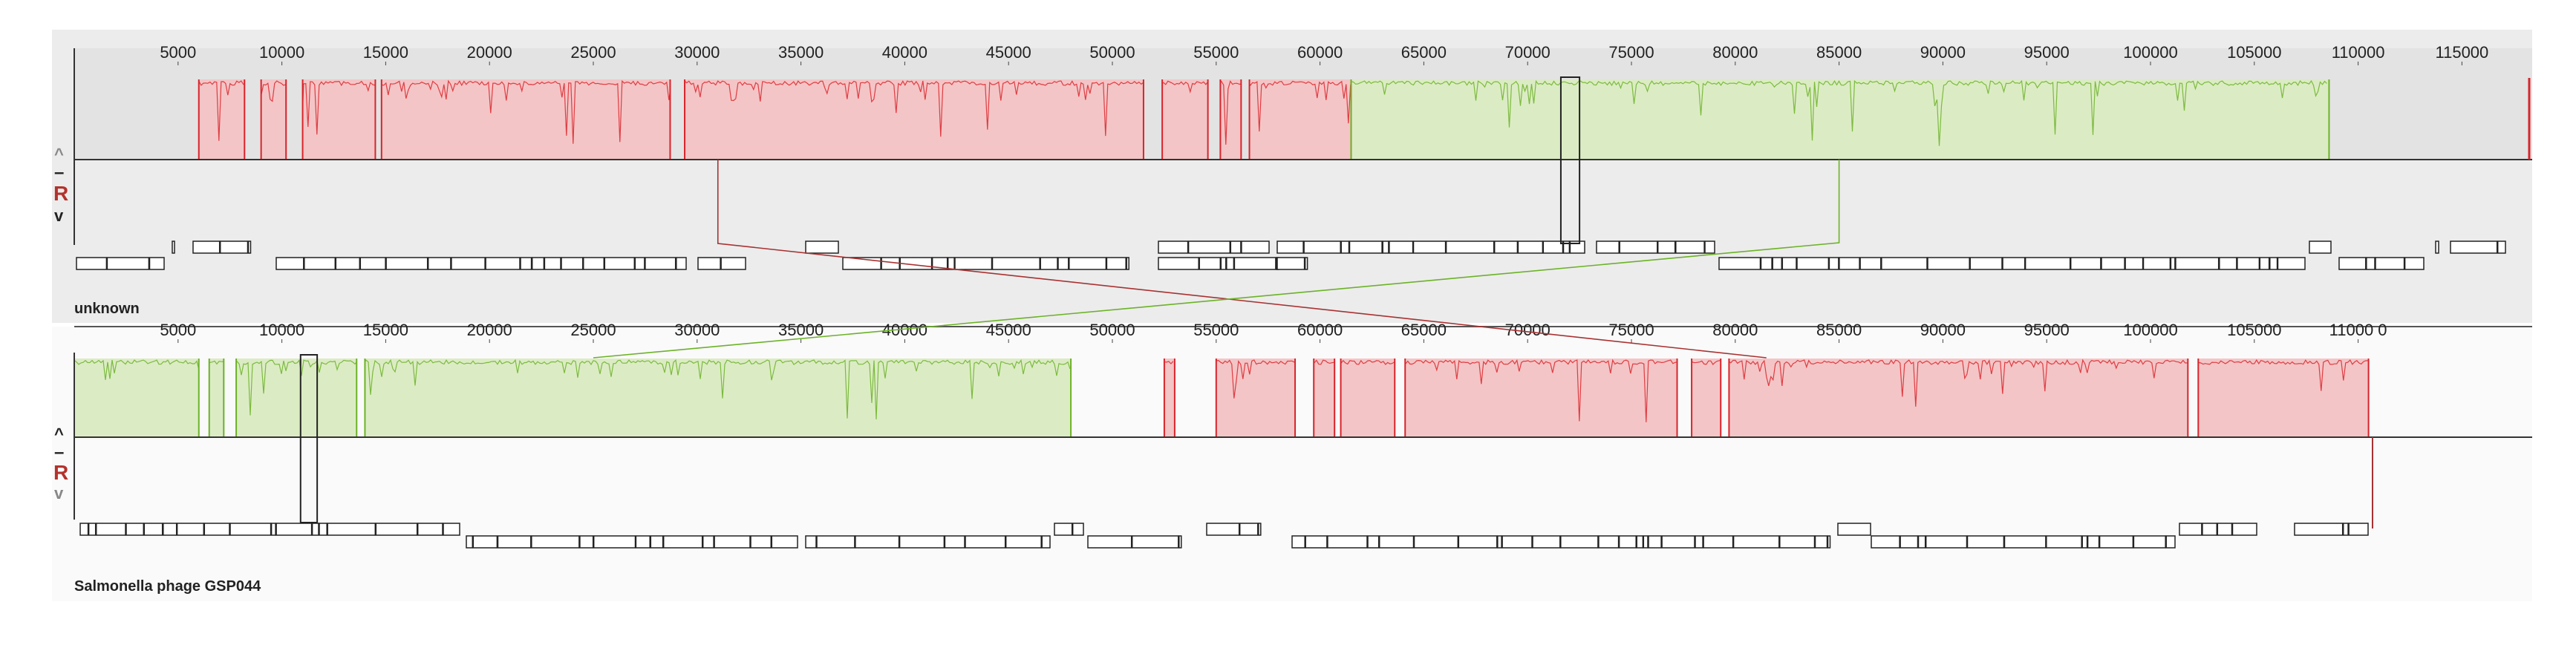  What do you see at coordinates (1570, 160) in the screenshot?
I see `panel-1-highlight-box` at bounding box center [1570, 160].